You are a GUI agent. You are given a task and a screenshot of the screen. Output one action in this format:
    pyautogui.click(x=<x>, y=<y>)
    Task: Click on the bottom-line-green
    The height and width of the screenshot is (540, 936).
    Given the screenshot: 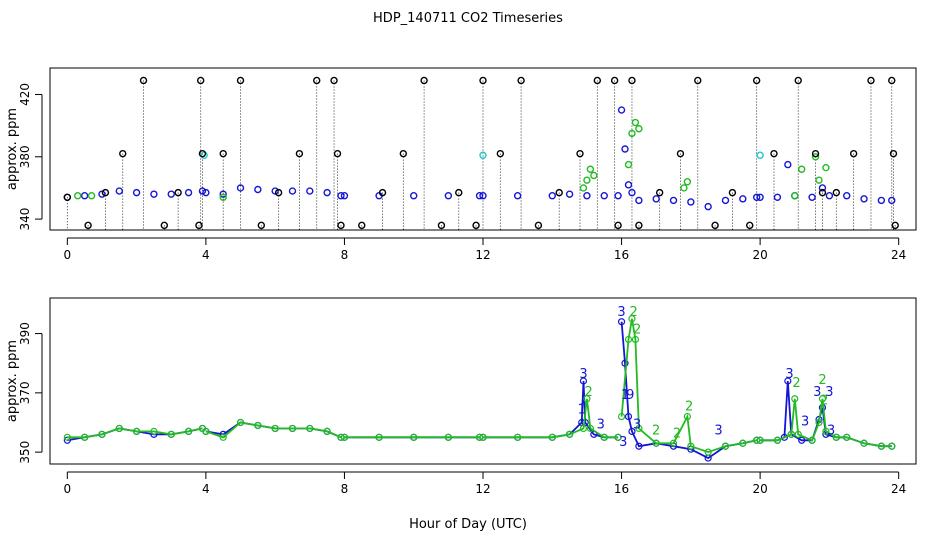 What is the action you would take?
    pyautogui.click(x=135, y=433)
    